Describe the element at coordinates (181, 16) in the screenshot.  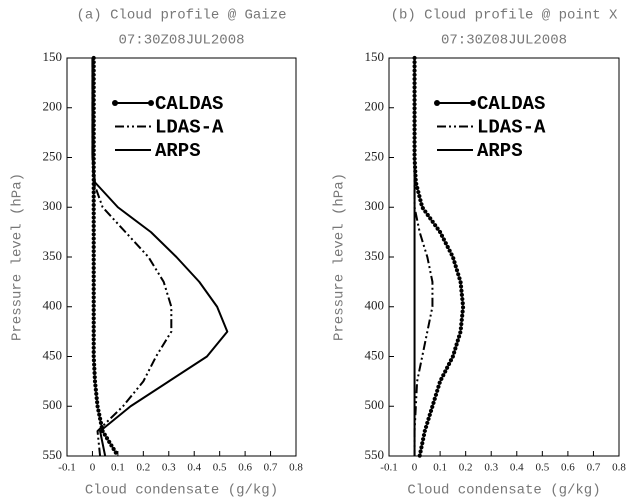
I see `chart-title: (a) Cloud profile @ Gaize` at that location.